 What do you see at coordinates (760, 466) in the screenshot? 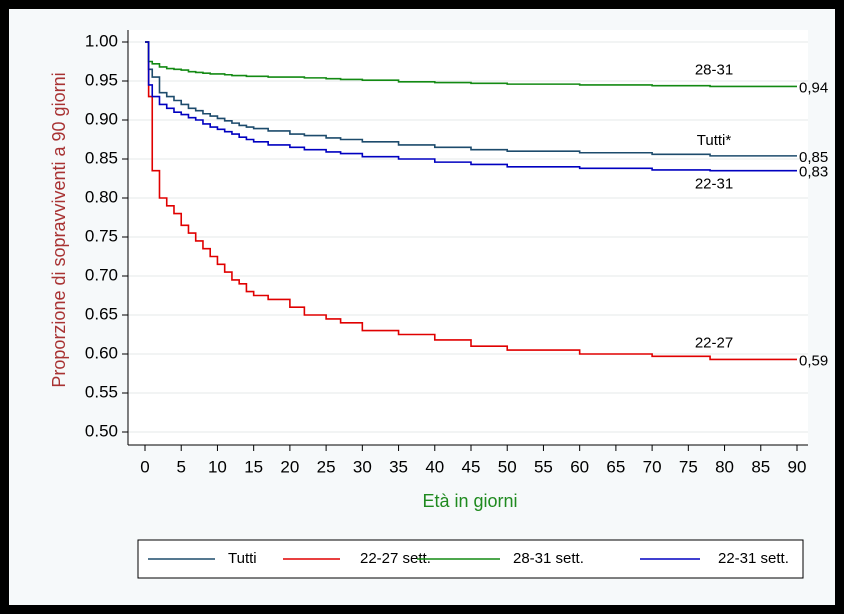
I see `x-tick-label: 85` at bounding box center [760, 466].